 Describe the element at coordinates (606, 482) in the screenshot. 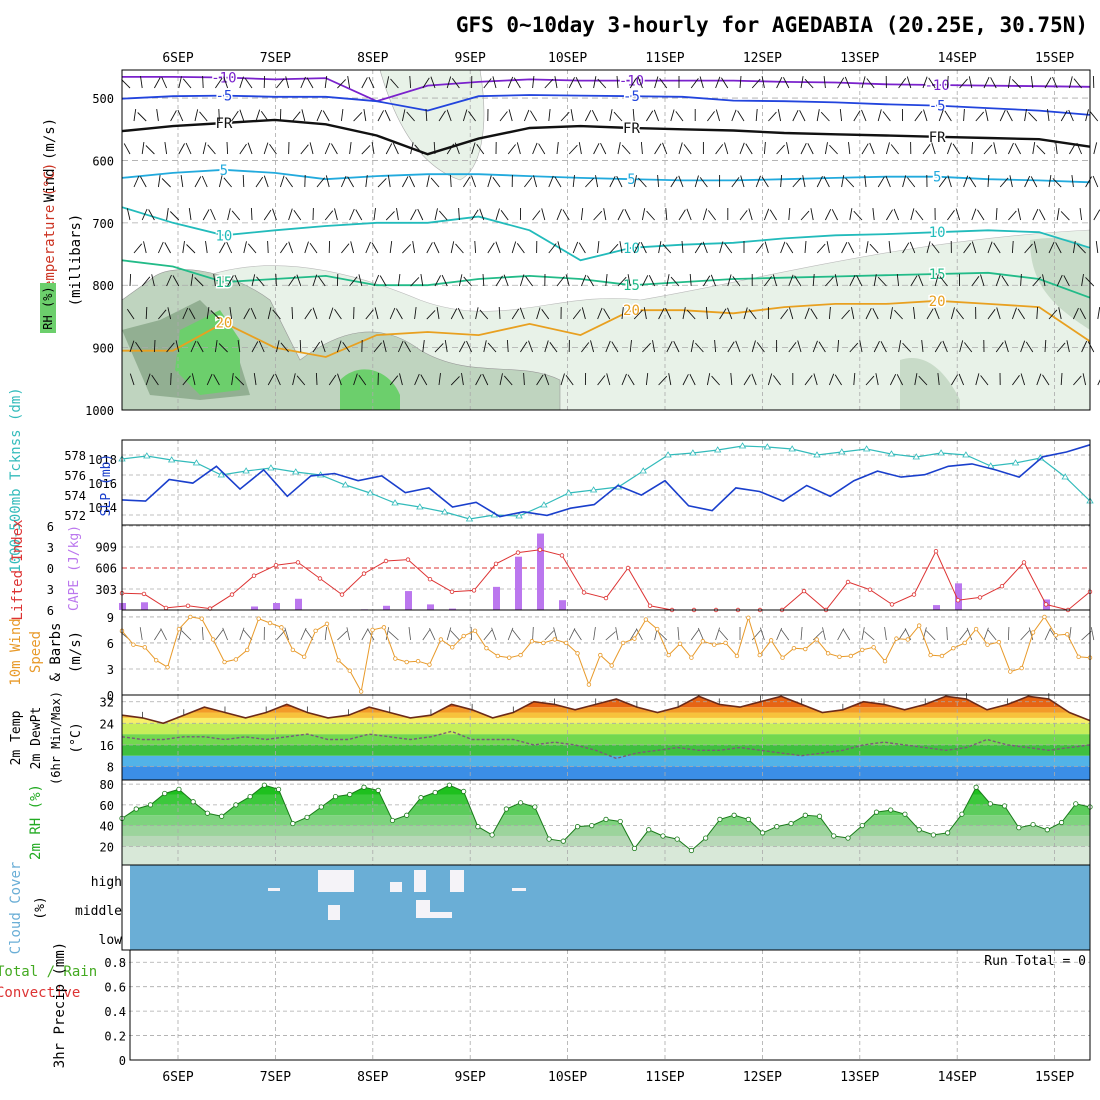

I see `thickness-line` at that location.